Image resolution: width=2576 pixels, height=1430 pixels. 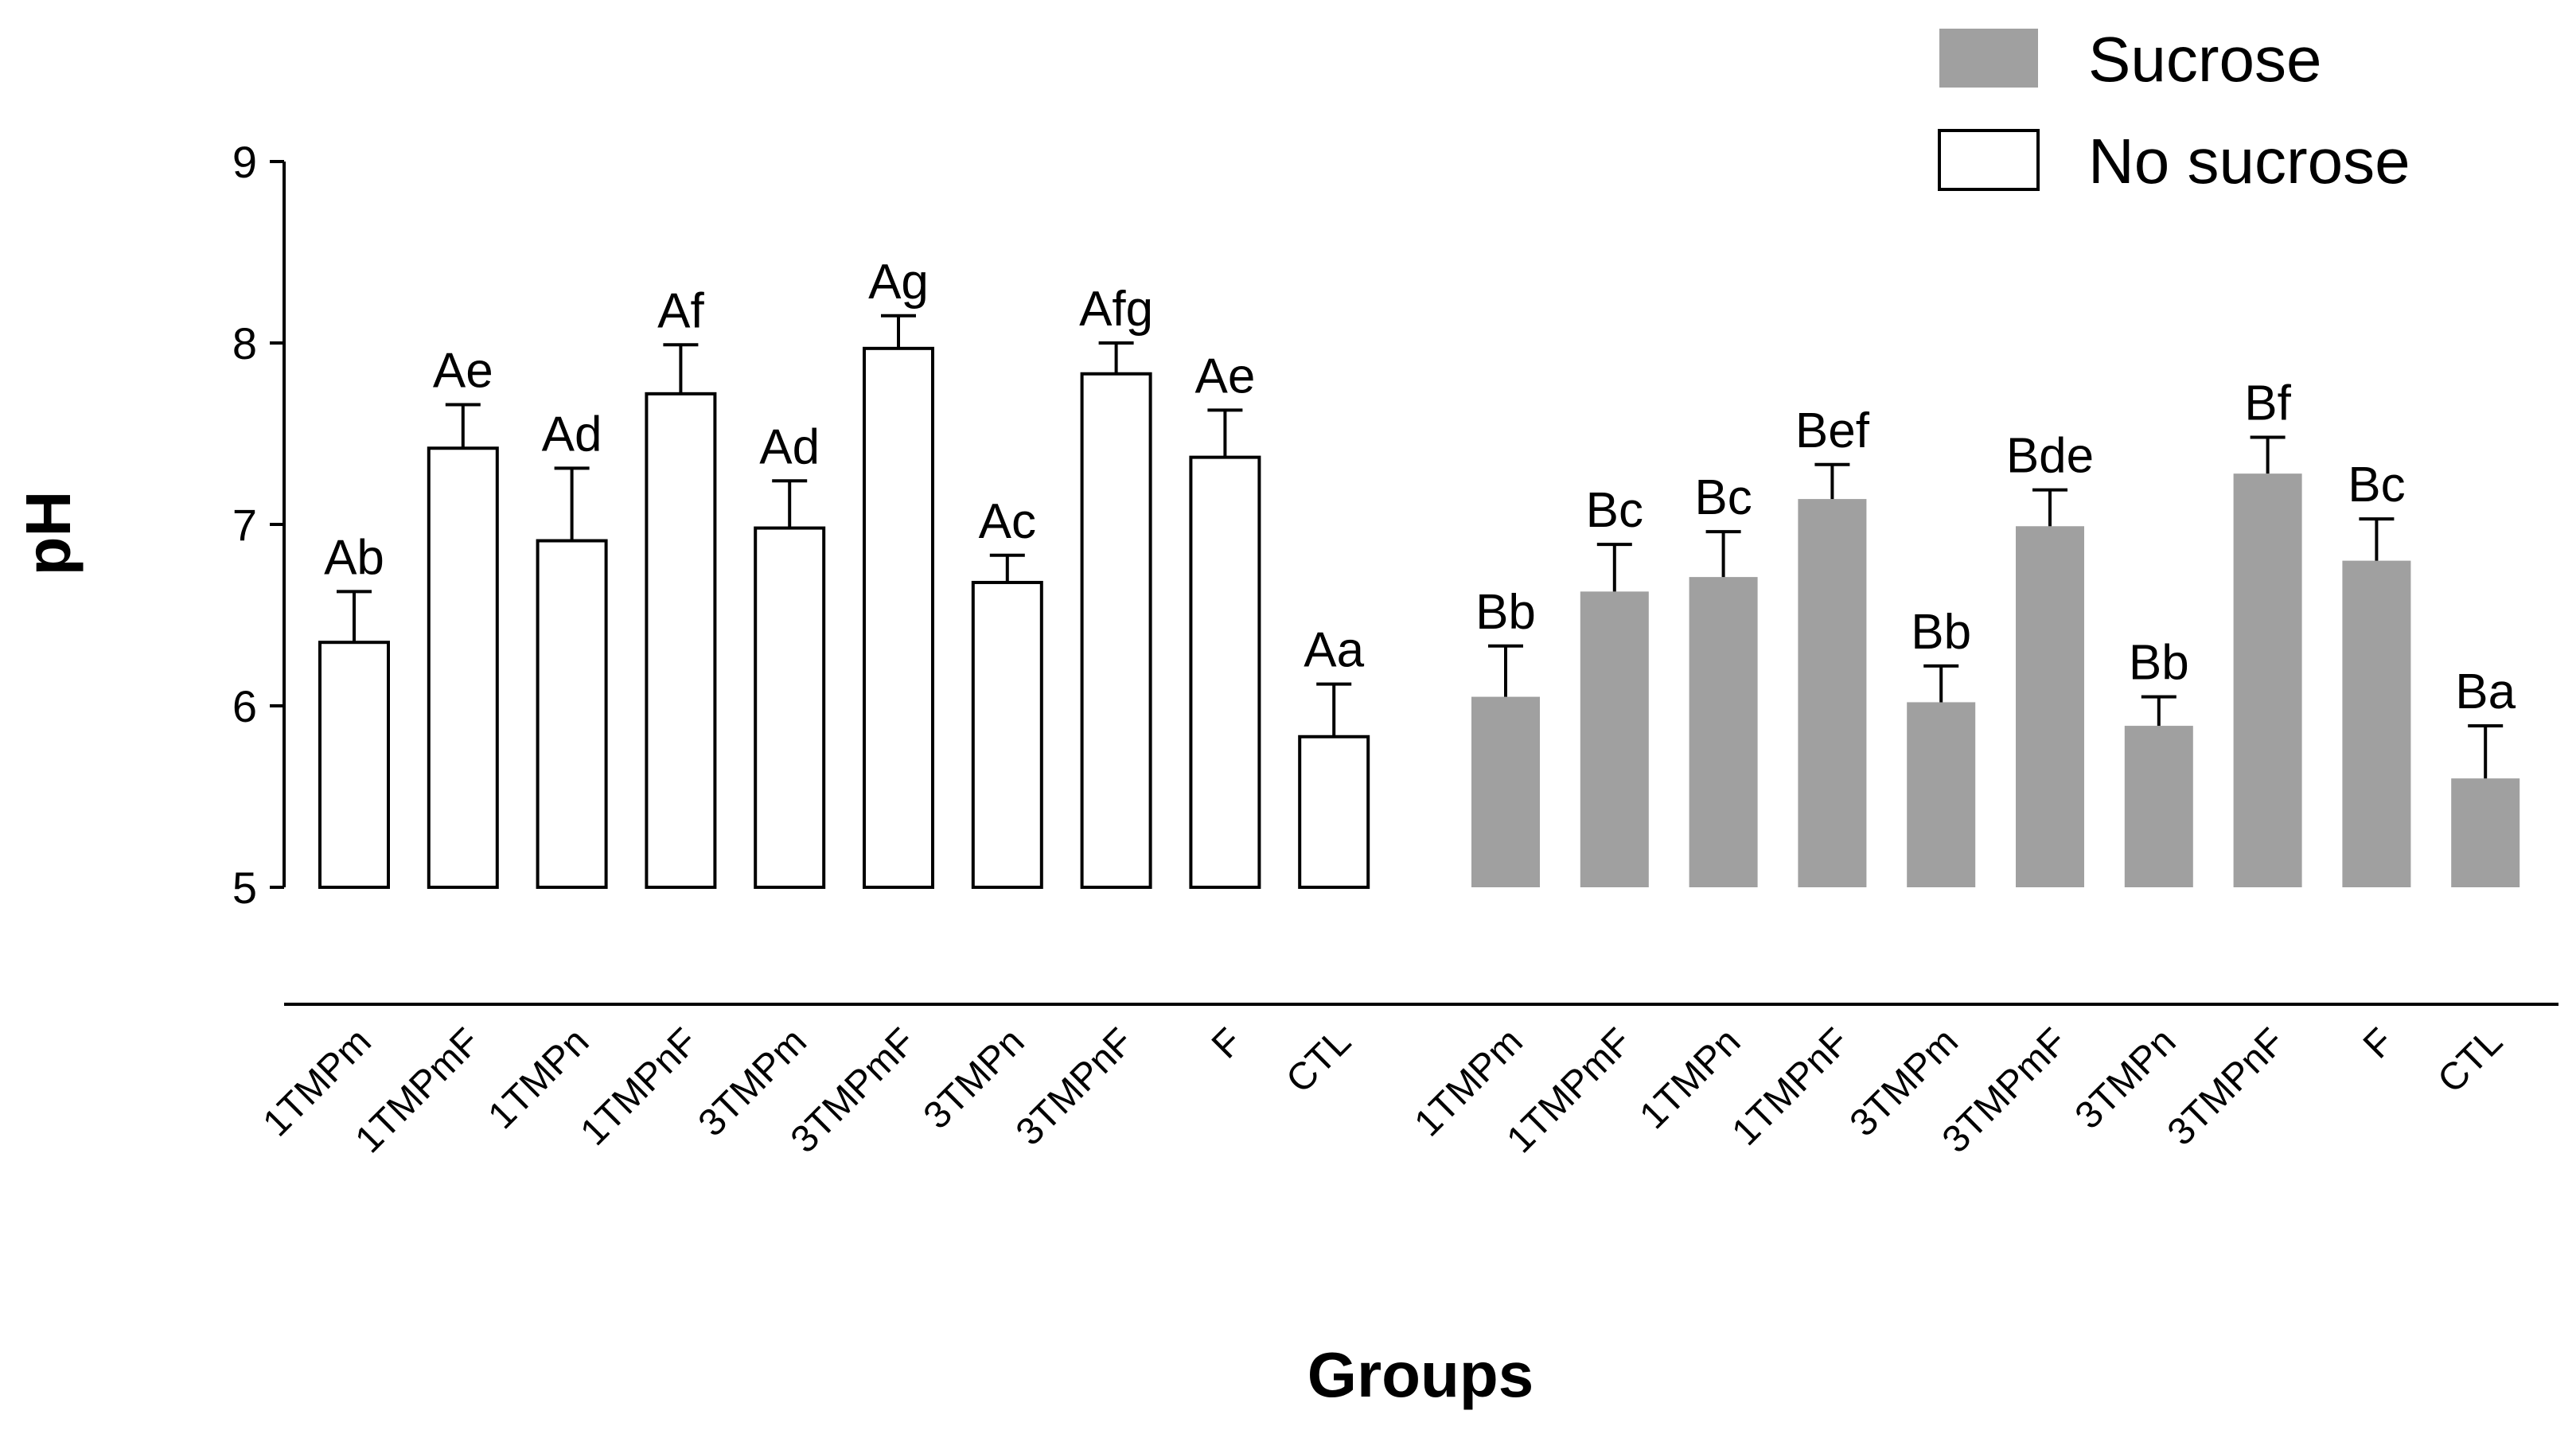 What do you see at coordinates (2174, 110) in the screenshot?
I see `legend: Sucrose No sucrose` at bounding box center [2174, 110].